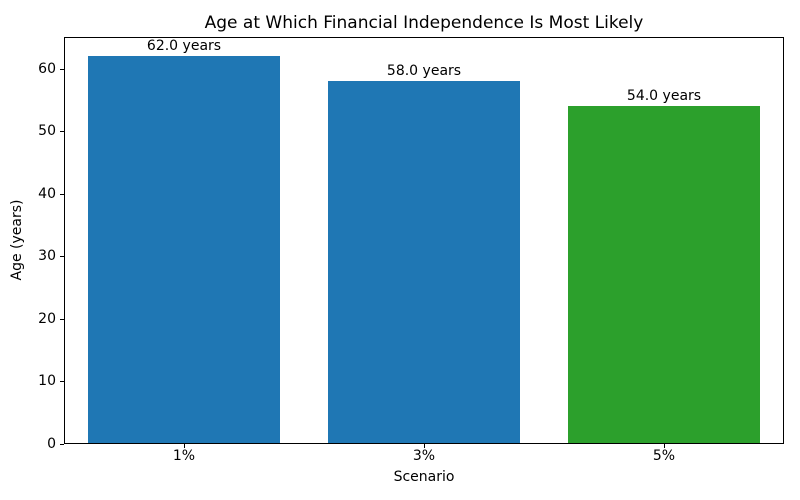 The height and width of the screenshot is (500, 800). Describe the element at coordinates (424, 71) in the screenshot. I see `bar-value-label-3%: 58.0 years` at that location.